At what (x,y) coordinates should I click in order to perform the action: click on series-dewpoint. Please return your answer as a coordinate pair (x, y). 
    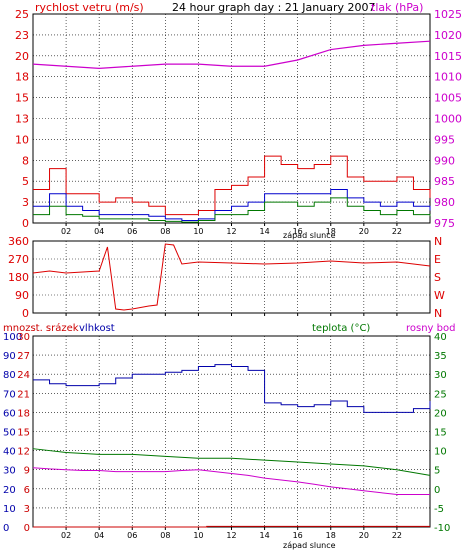
    Looking at the image, I should click on (231, 481).